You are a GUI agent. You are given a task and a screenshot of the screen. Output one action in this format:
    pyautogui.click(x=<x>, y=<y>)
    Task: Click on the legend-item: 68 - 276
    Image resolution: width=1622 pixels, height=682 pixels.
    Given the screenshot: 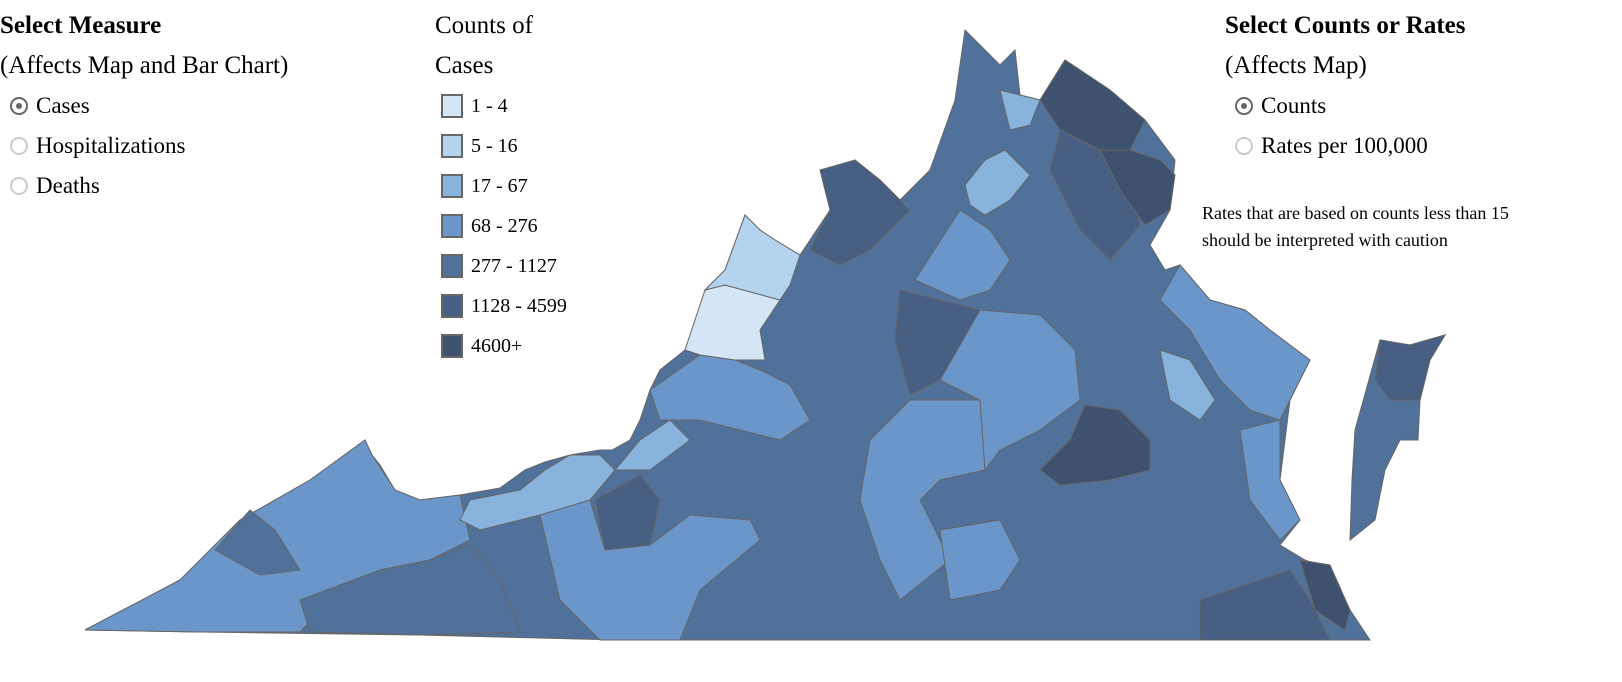 What is the action you would take?
    pyautogui.click(x=510, y=226)
    